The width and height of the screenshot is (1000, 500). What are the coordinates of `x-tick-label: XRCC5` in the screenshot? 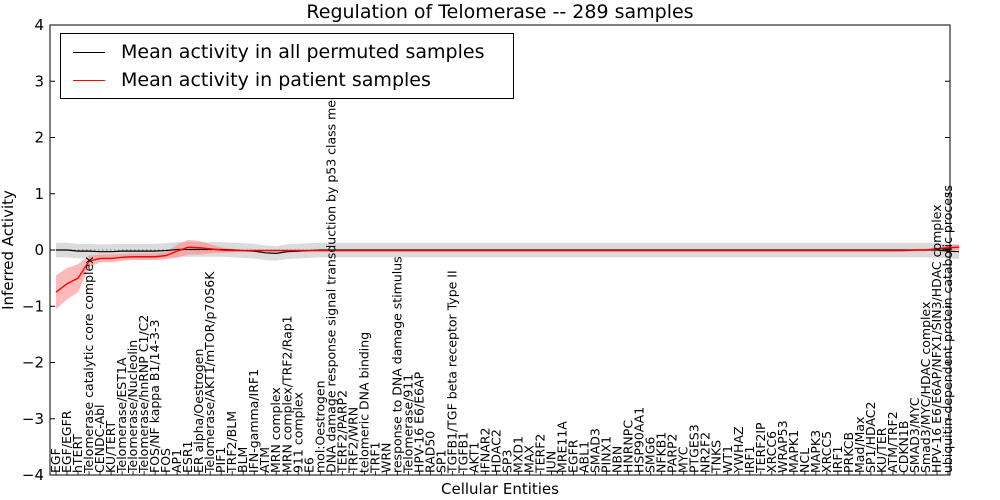 It's located at (826, 452).